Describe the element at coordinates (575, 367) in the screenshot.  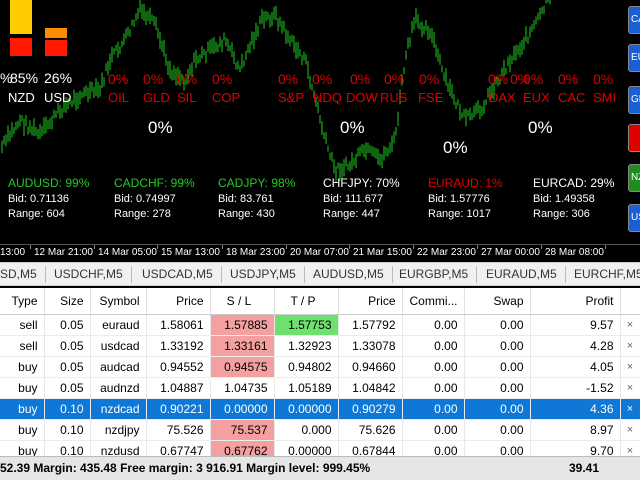
I see `cell-profit: 4.05` at that location.